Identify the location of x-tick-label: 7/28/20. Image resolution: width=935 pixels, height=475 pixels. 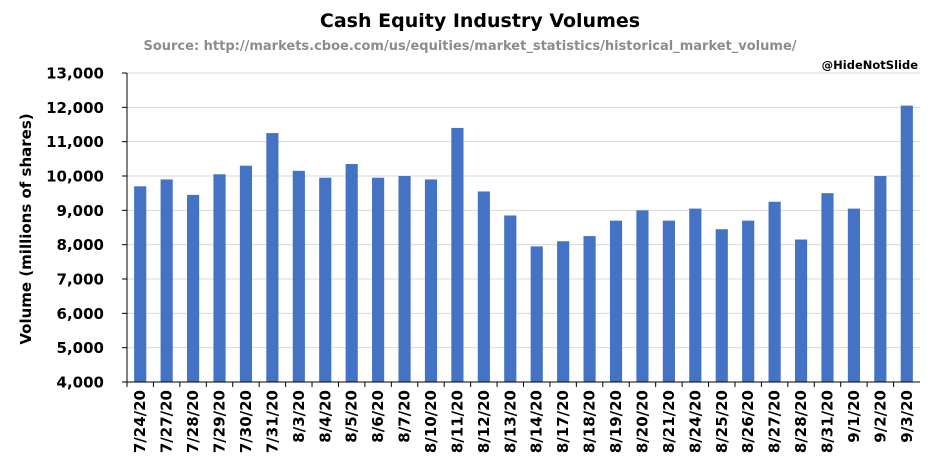
(193, 421).